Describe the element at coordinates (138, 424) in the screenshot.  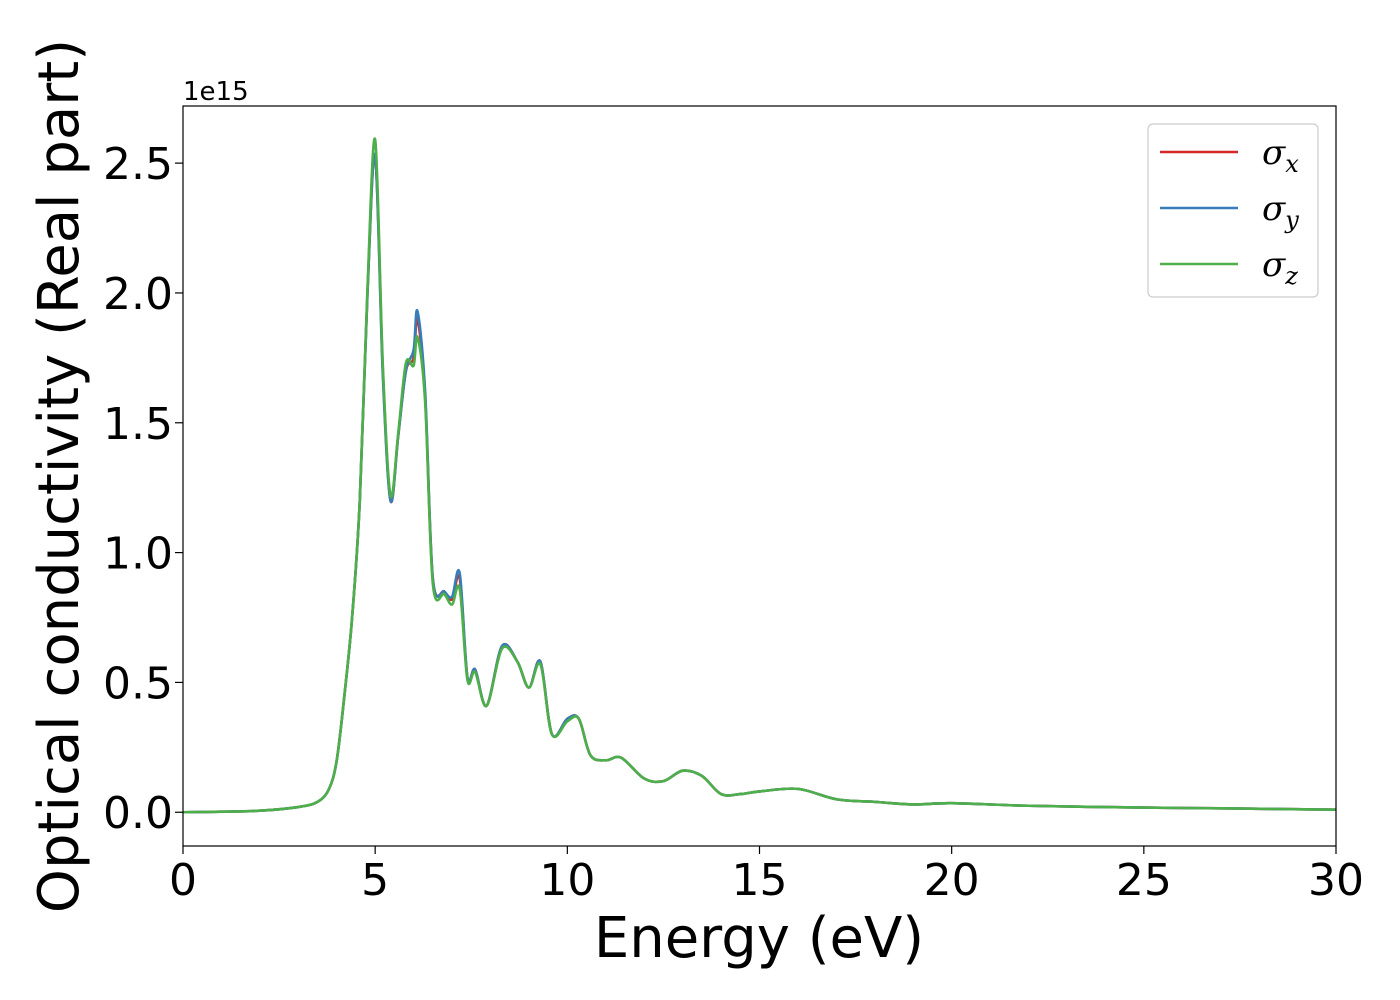
I see `y-tick-label: 1.5` at that location.